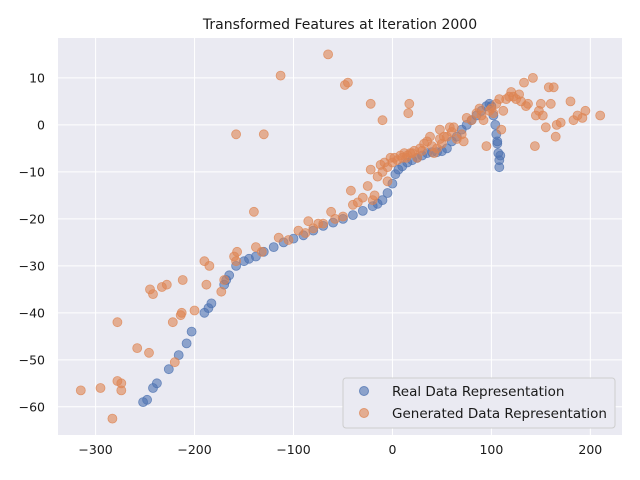  What do you see at coordinates (293, 449) in the screenshot?
I see `x-tick-label: −100` at bounding box center [293, 449].